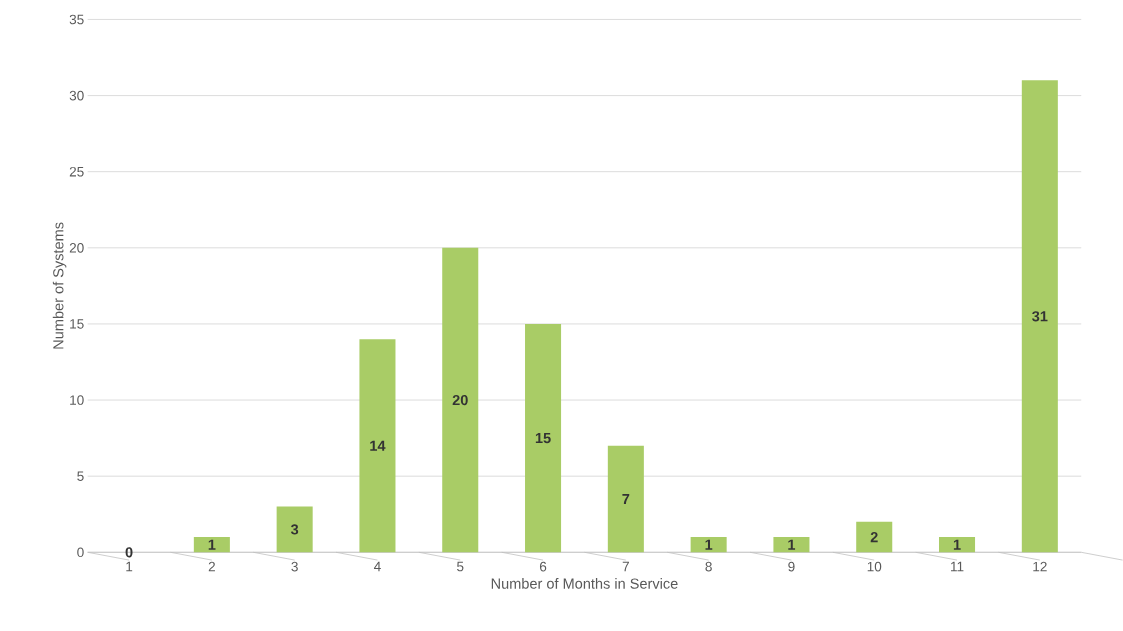 This screenshot has width=1123, height=631. Describe the element at coordinates (77, 324) in the screenshot. I see `y-tick-label: 15` at that location.